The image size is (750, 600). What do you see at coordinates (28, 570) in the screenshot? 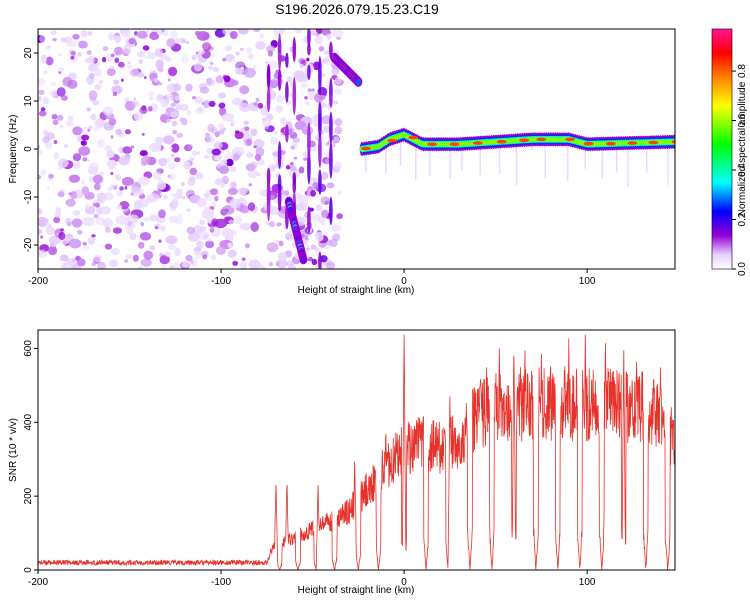
I see `snr-ytick-label: 0` at bounding box center [28, 570].